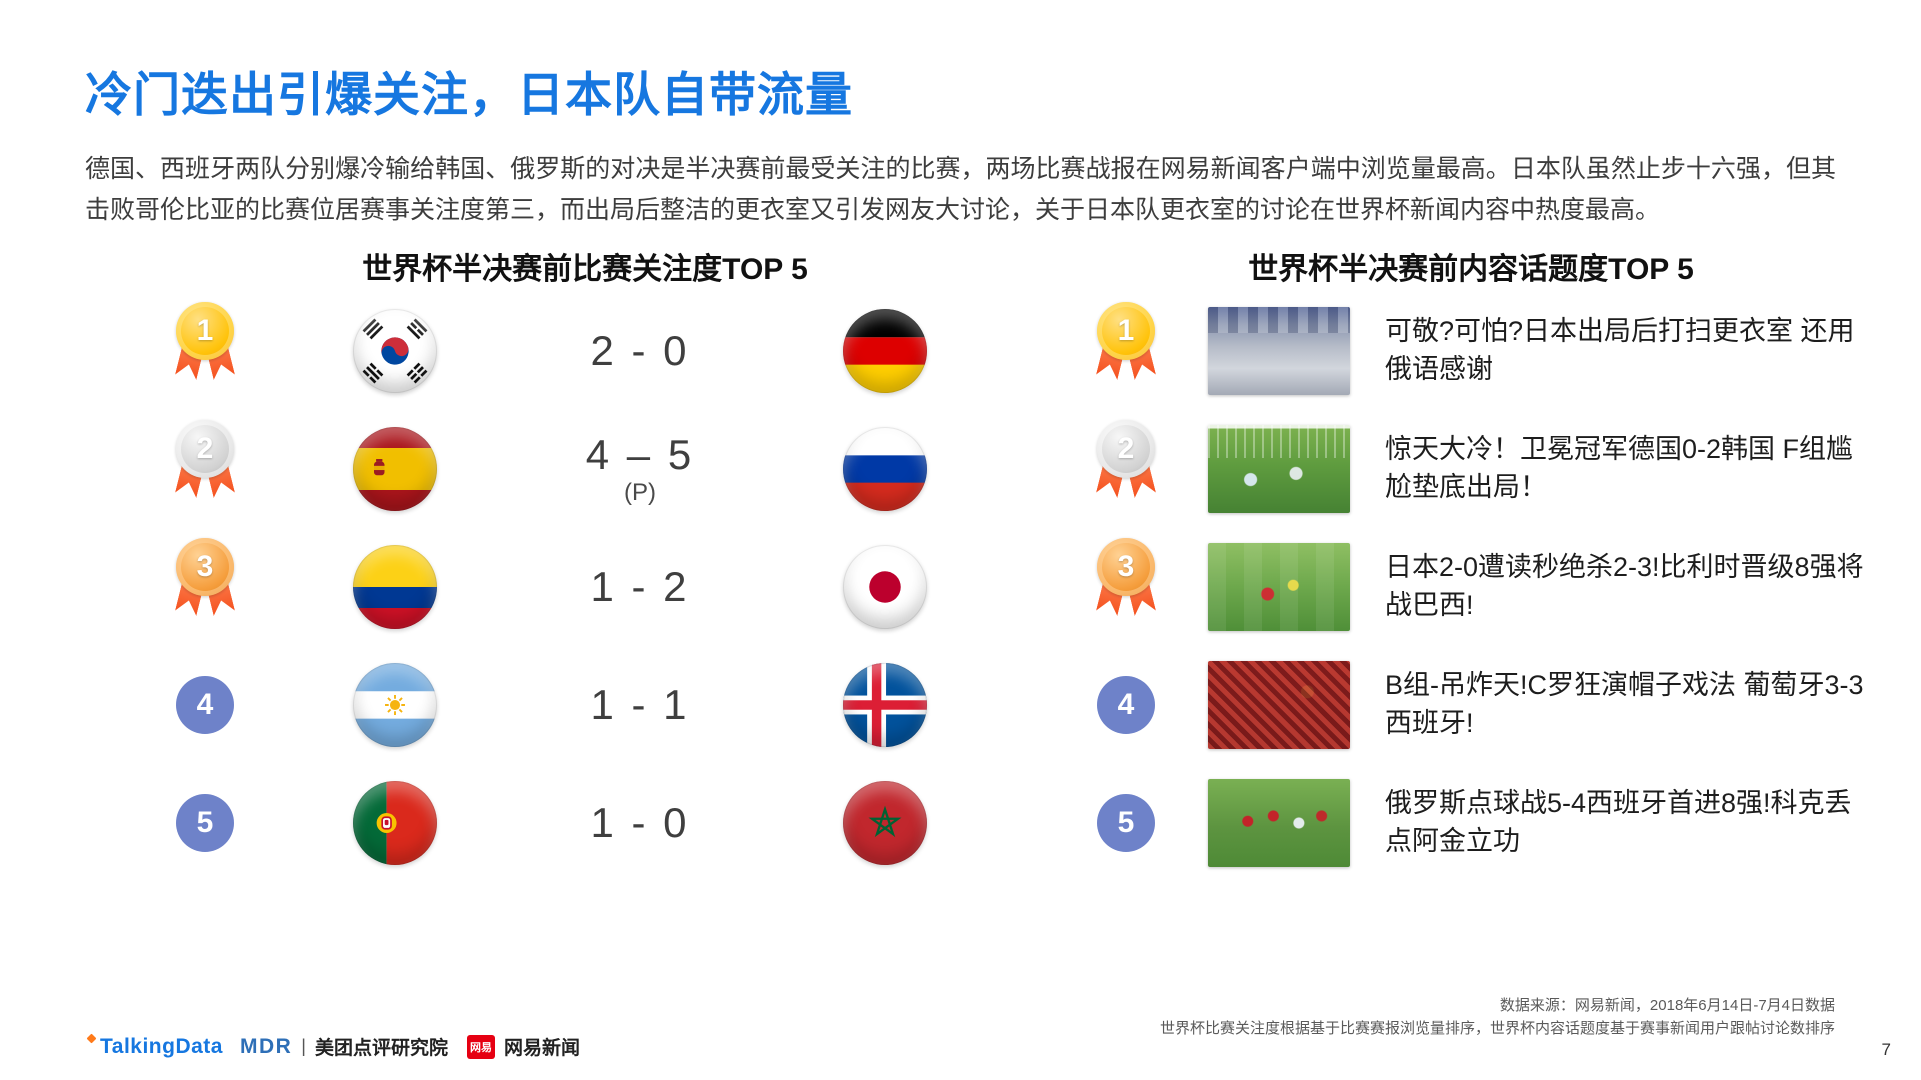 The image size is (1921, 1080). I want to click on penalty-note: (P), so click(639, 492).